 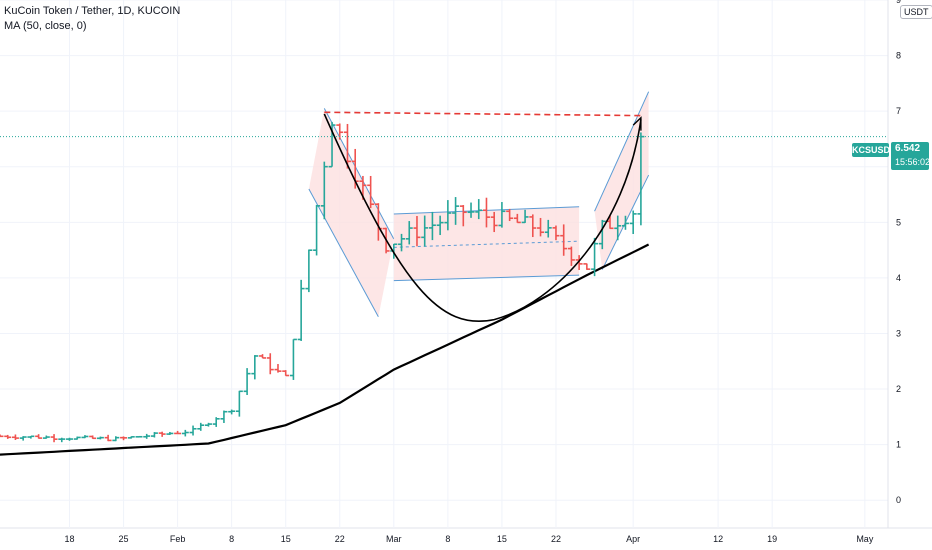 I want to click on price-tick-label: 7, so click(x=898, y=111).